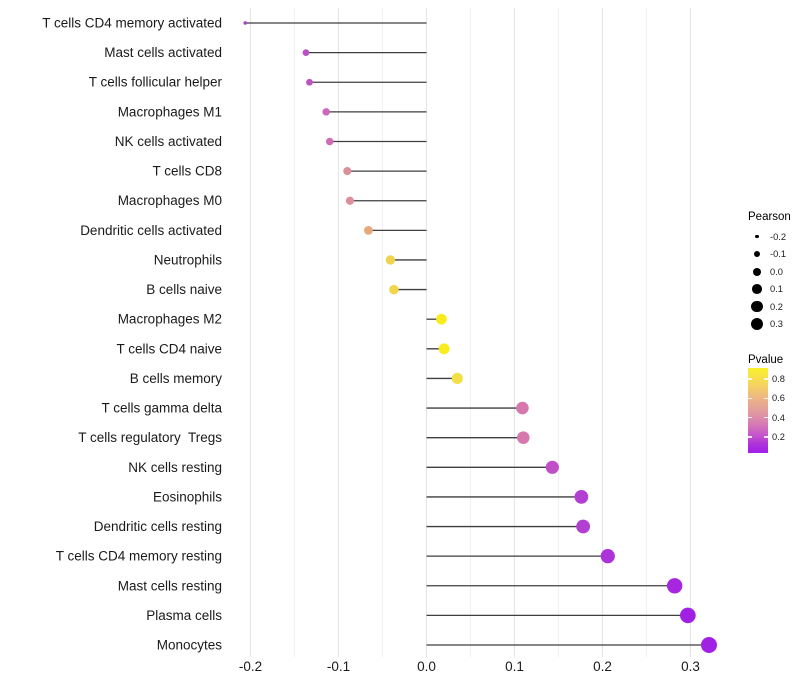 The width and height of the screenshot is (800, 700). Describe the element at coordinates (764, 307) in the screenshot. I see `pearson-legend-entry: 0.2` at that location.